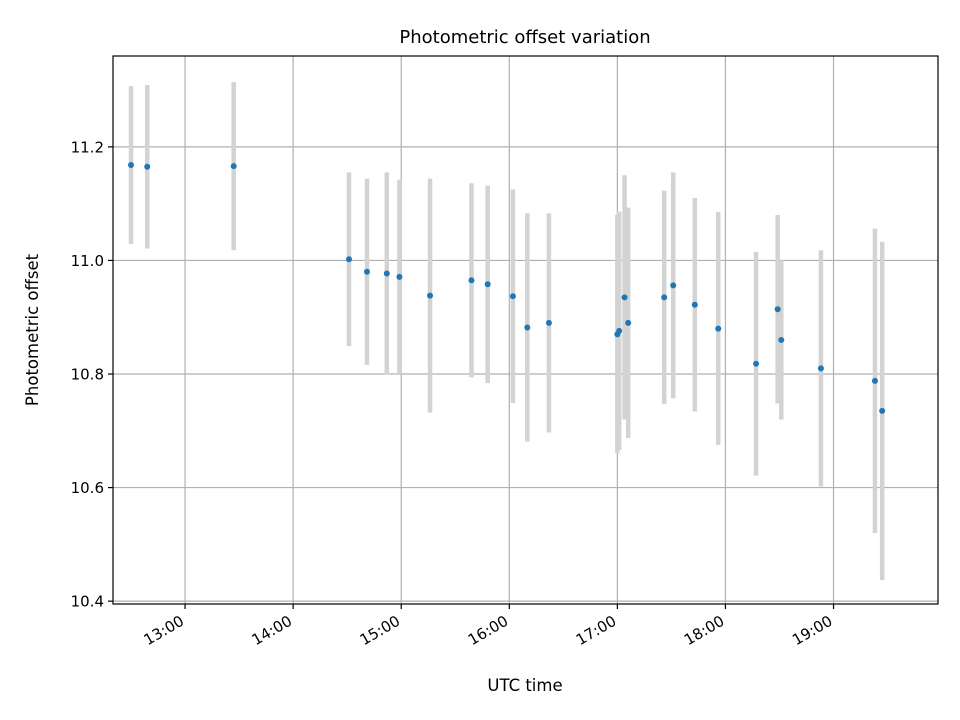 The image size is (960, 720). What do you see at coordinates (524, 37) in the screenshot?
I see `chart-title: Photometric offset variation` at bounding box center [524, 37].